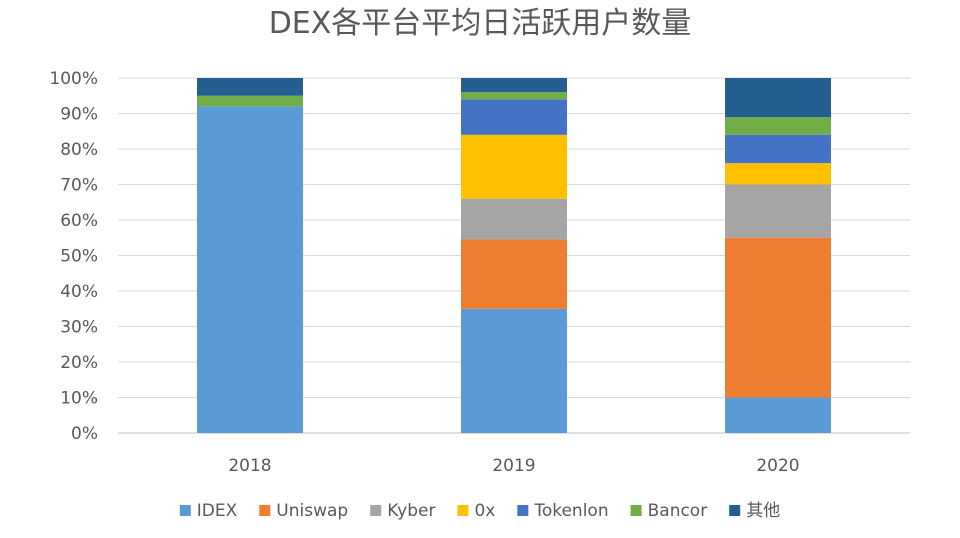 The height and width of the screenshot is (538, 960). I want to click on bar-segment-IDEX-2019, so click(514, 370).